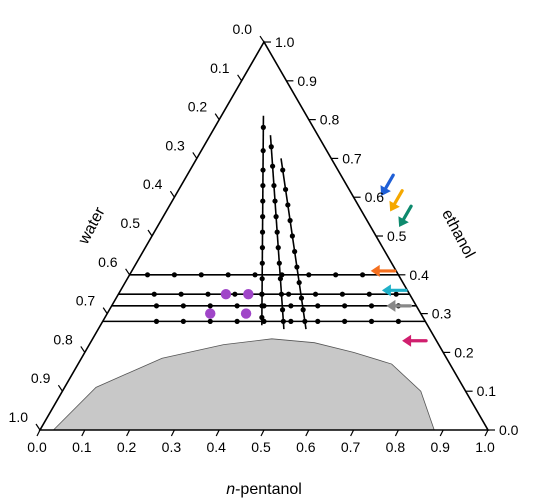 The width and height of the screenshot is (550, 502). I want to click on binodal-region, so click(243, 384).